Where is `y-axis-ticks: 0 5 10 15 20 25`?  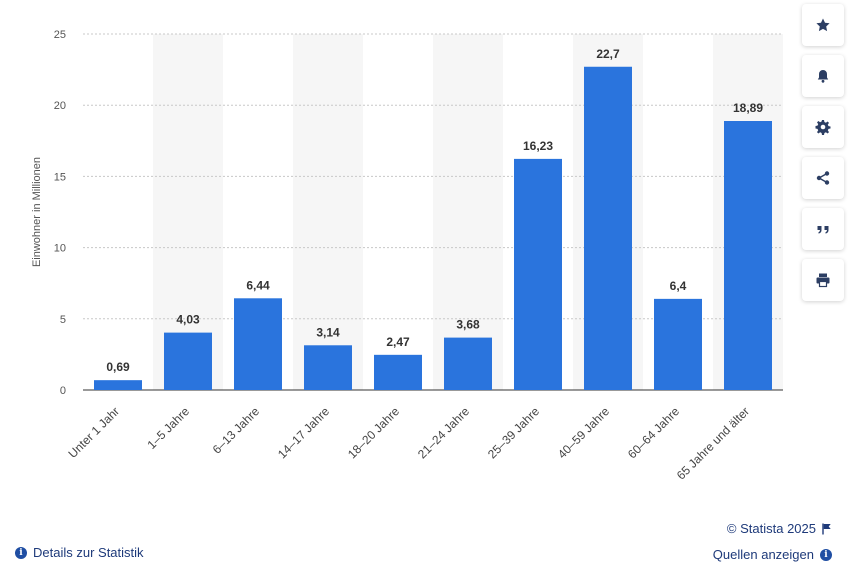 y-axis-ticks: 0 5 10 15 20 25 is located at coordinates (60, 213).